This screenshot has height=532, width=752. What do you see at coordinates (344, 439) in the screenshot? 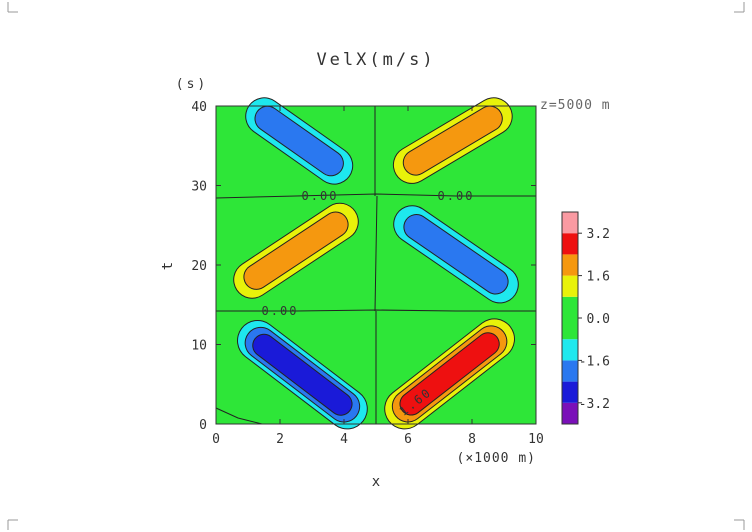
I see `x-tick-label: 4` at bounding box center [344, 439].